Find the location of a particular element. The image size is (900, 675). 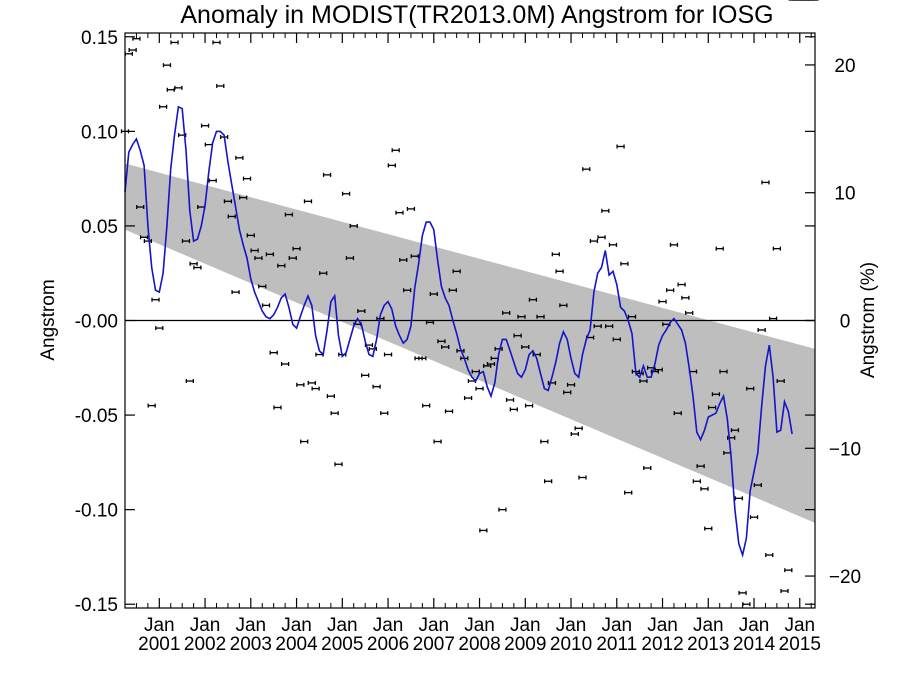

x-tick-label-year: 2011 is located at coordinates (616, 644).